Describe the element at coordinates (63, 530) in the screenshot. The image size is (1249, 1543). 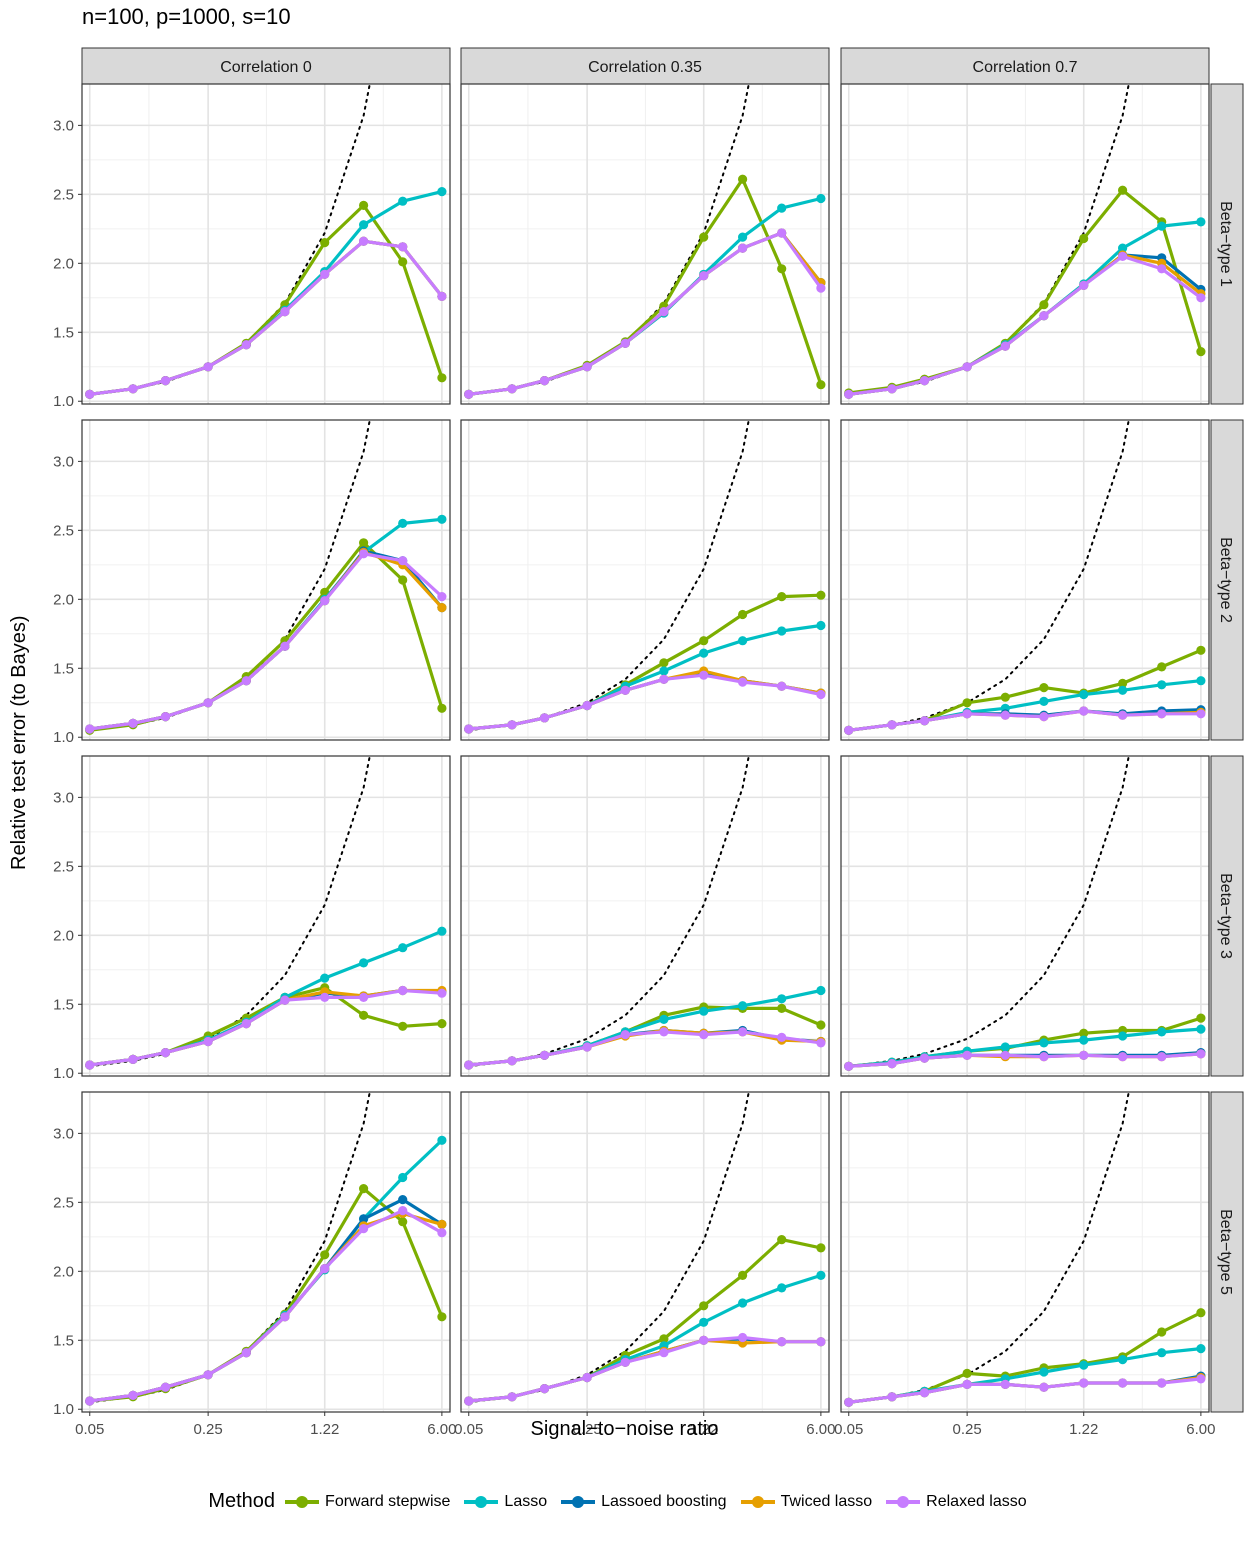
I see `y-tick-label: 2.5` at that location.